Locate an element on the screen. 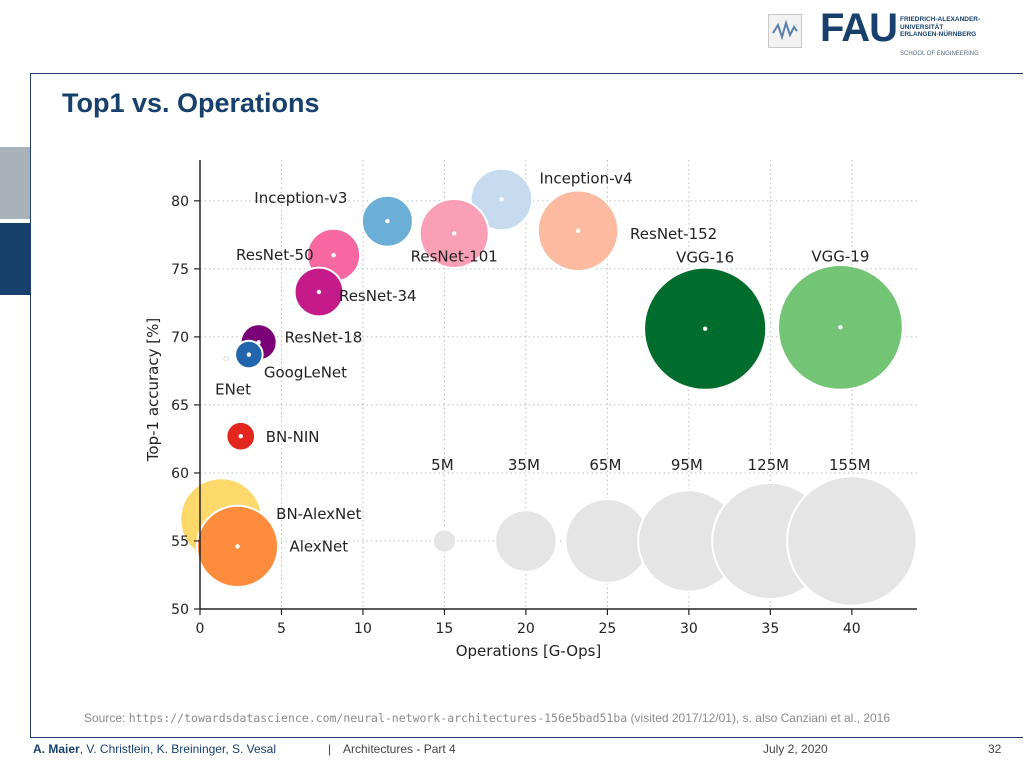 This screenshot has width=1024, height=768. logo-school: SCHOOL OF ENGINEERING is located at coordinates (939, 54).